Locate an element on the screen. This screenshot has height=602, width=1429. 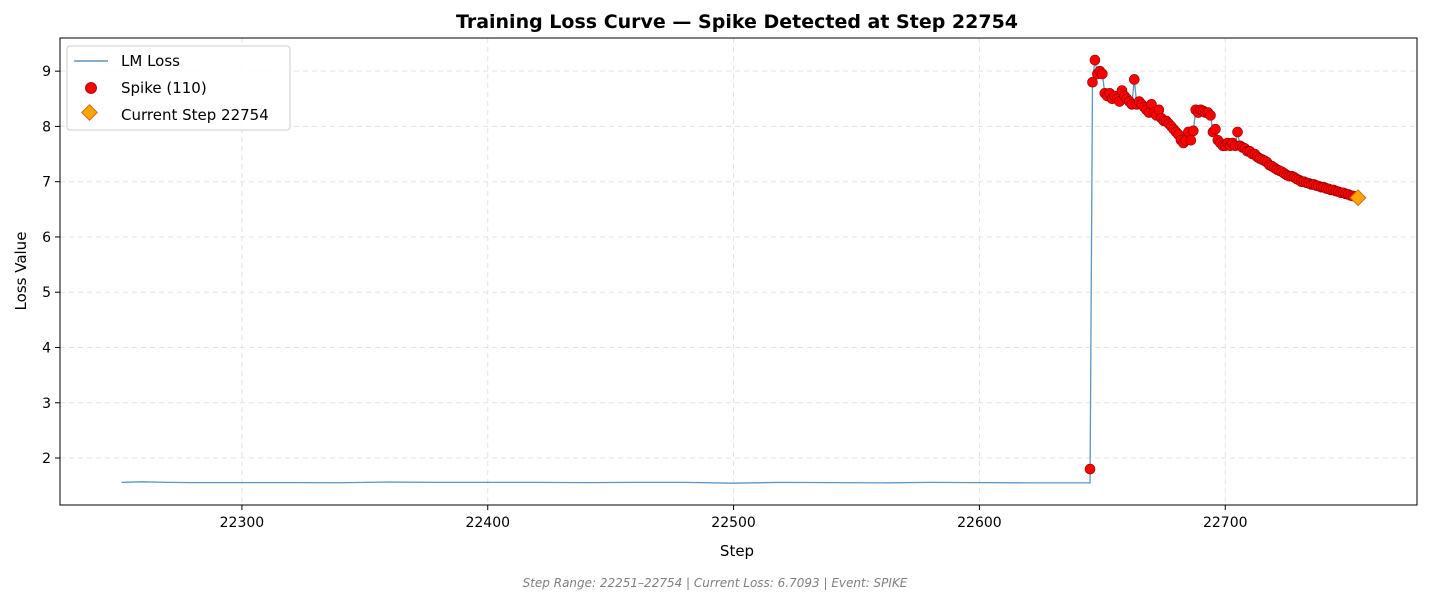
x-tick-label: 22500 is located at coordinates (733, 523).